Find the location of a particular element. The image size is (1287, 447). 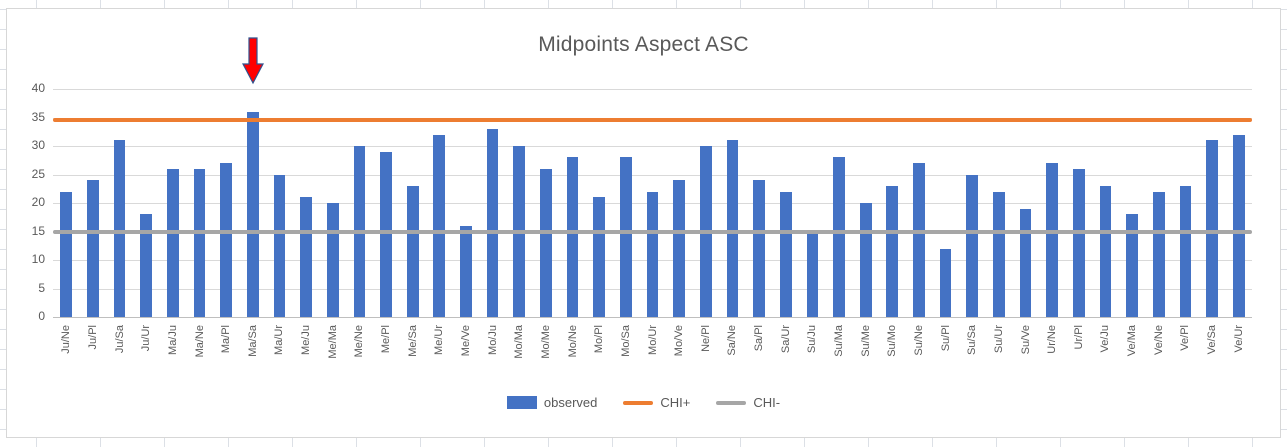

legend-item-observed: observed is located at coordinates (552, 402).